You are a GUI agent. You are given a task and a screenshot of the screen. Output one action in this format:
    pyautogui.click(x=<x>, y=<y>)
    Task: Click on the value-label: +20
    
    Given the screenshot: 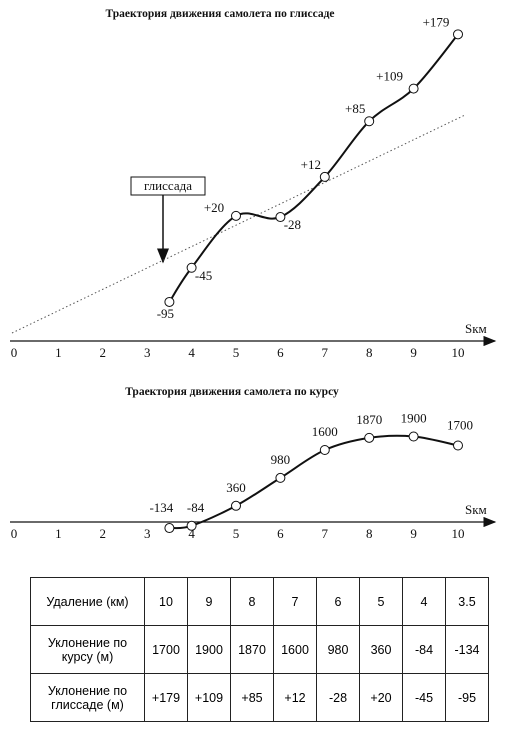 What is the action you would take?
    pyautogui.click(x=214, y=207)
    